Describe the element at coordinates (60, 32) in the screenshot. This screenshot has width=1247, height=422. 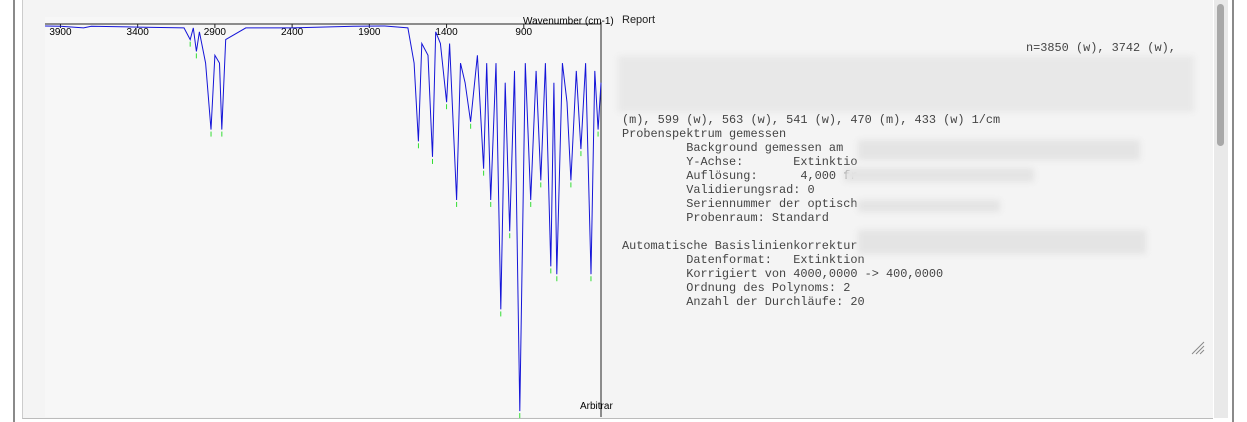
I see `x-tick-label: 3900` at that location.